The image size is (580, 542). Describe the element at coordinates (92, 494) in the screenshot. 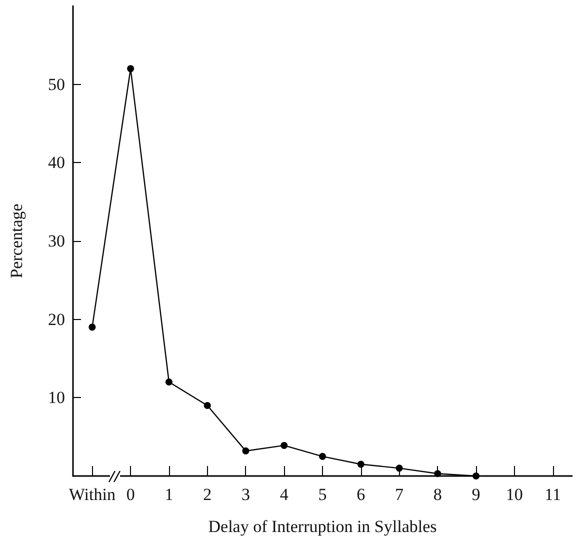

I see `x-tick-label: Within` at that location.